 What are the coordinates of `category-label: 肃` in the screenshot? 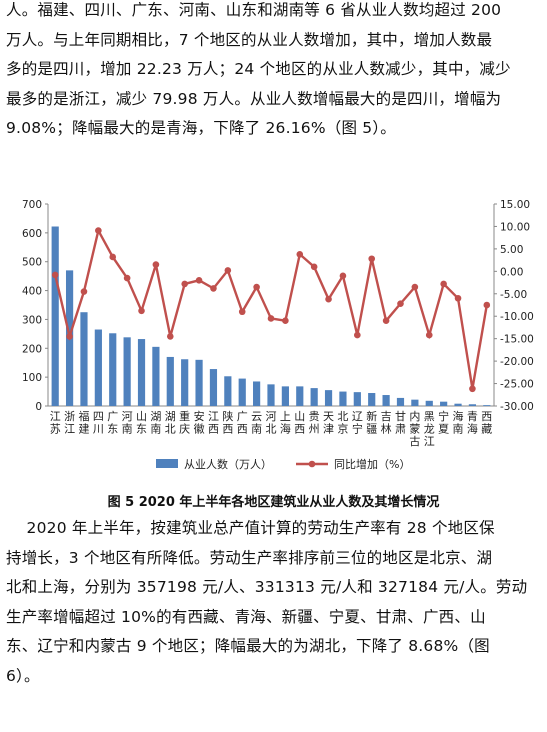 It's located at (400, 429).